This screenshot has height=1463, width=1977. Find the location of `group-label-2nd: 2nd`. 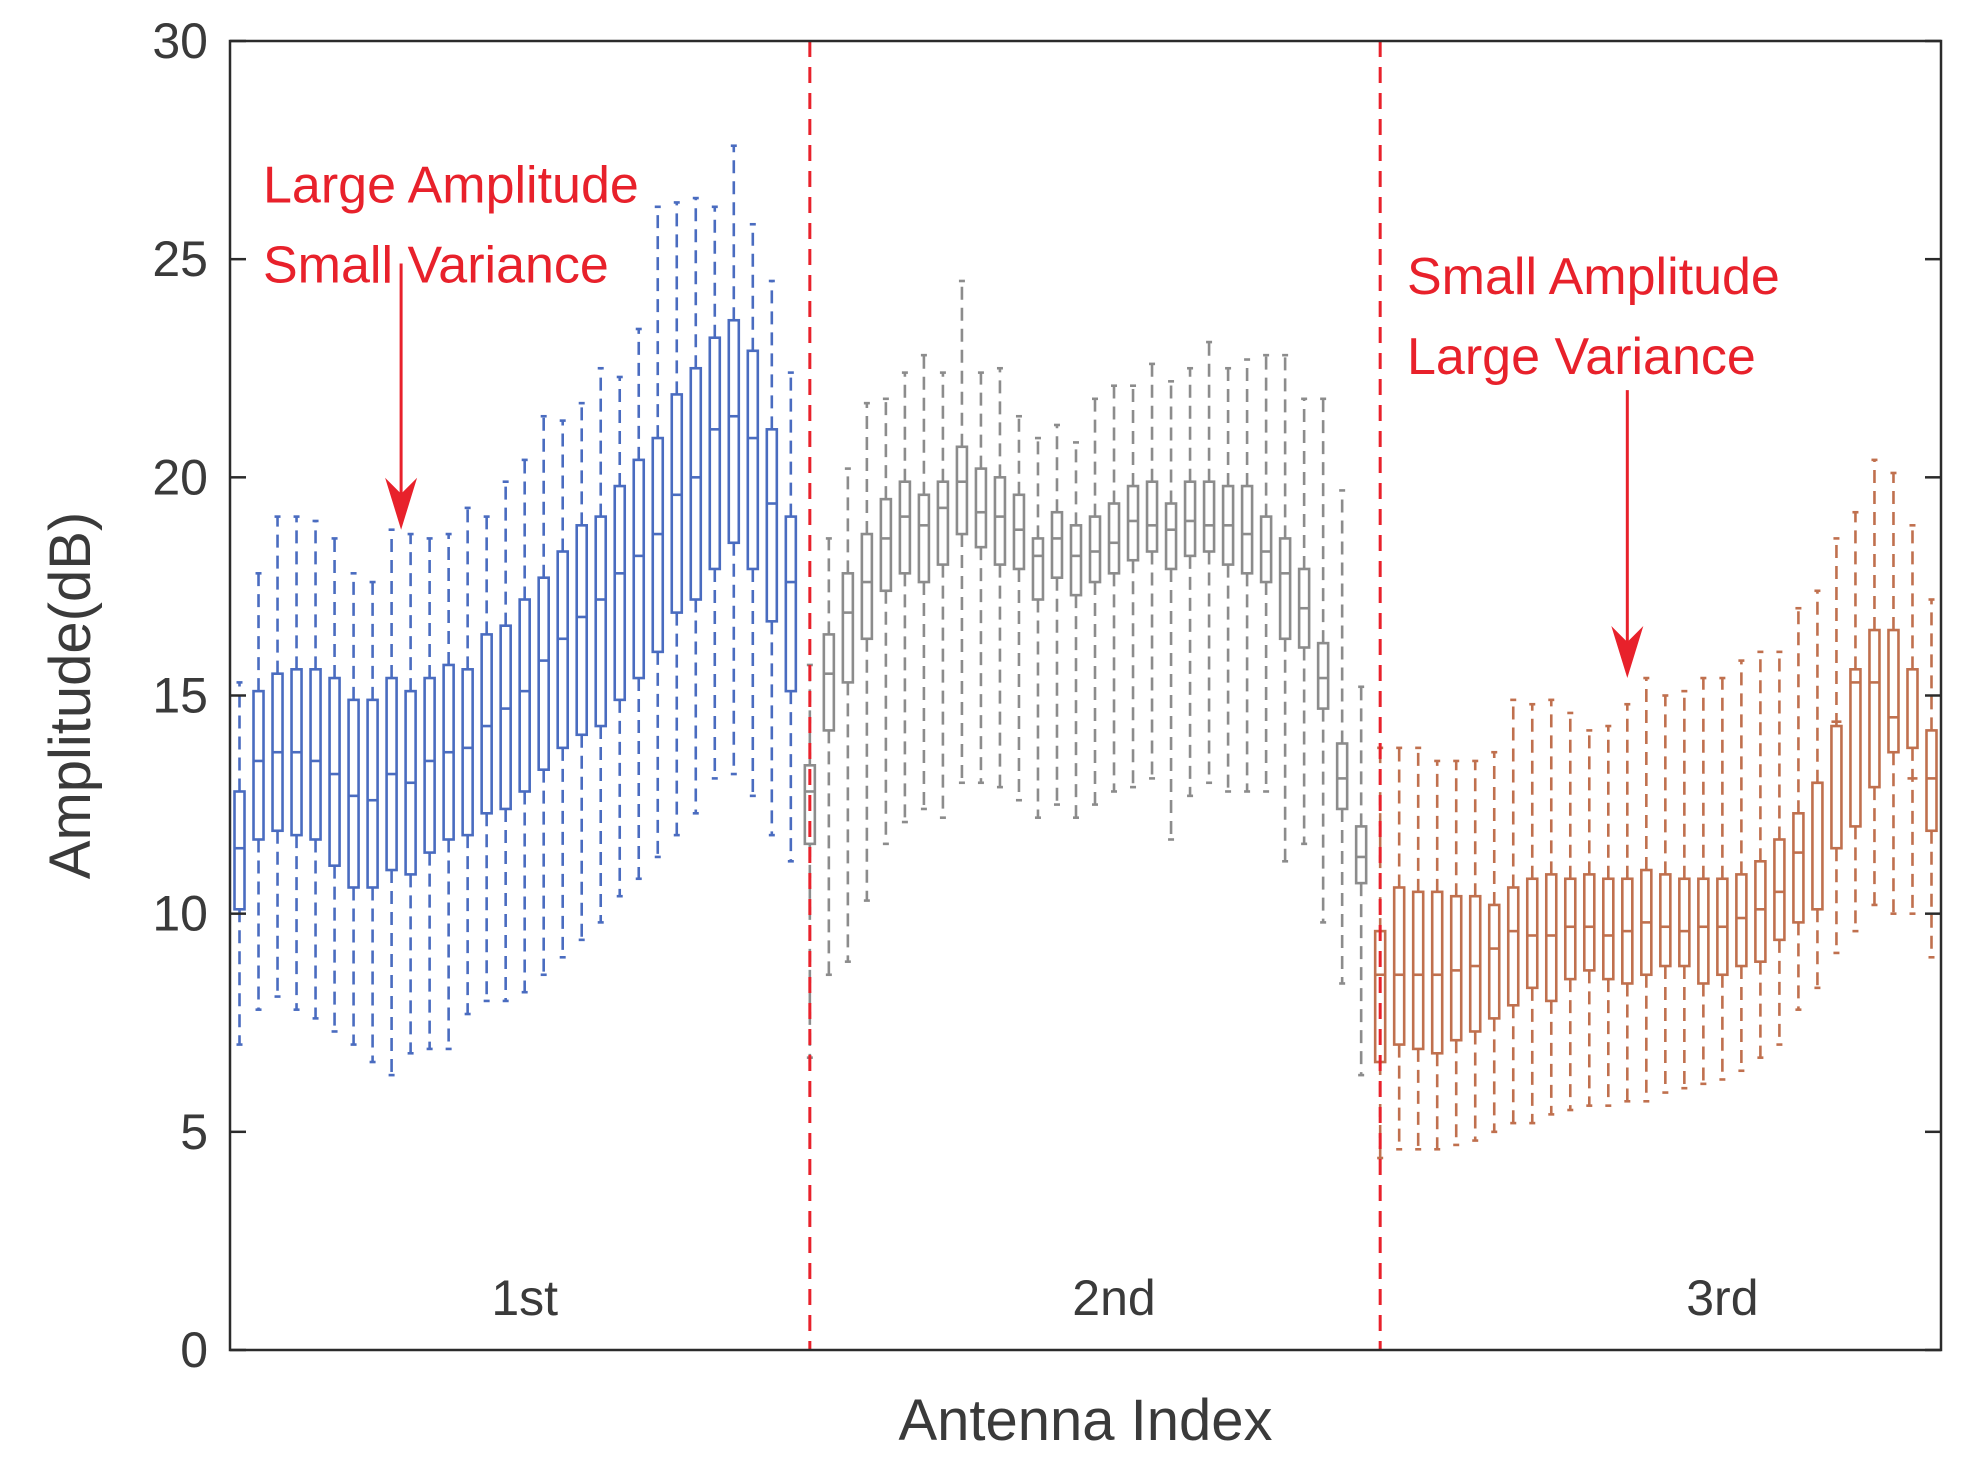

group-label-2nd: 2nd is located at coordinates (1113, 1298).